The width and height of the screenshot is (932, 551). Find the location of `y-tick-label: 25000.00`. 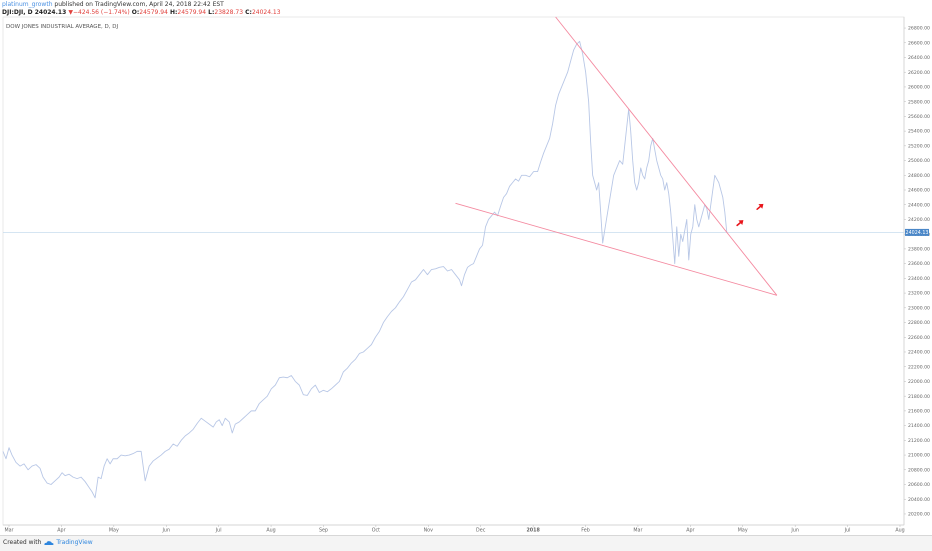

y-tick-label: 25000.00 is located at coordinates (919, 161).